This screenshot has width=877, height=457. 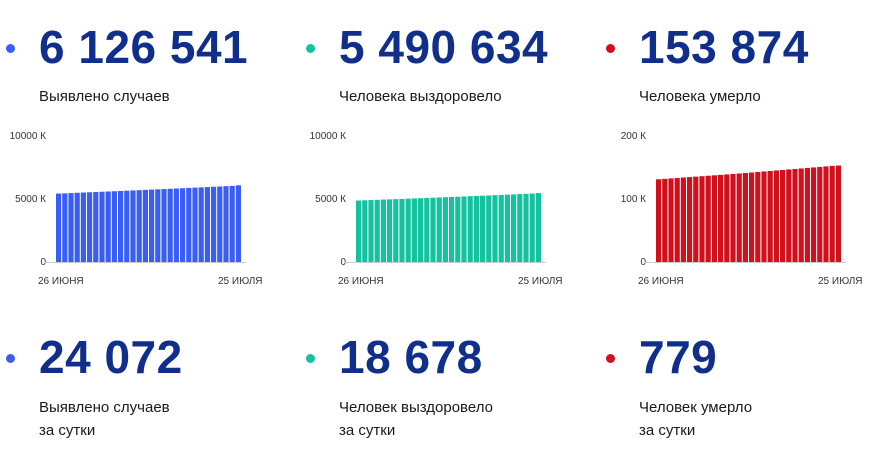 I want to click on daily-recovered-label: Человек выздоровело, so click(x=416, y=407).